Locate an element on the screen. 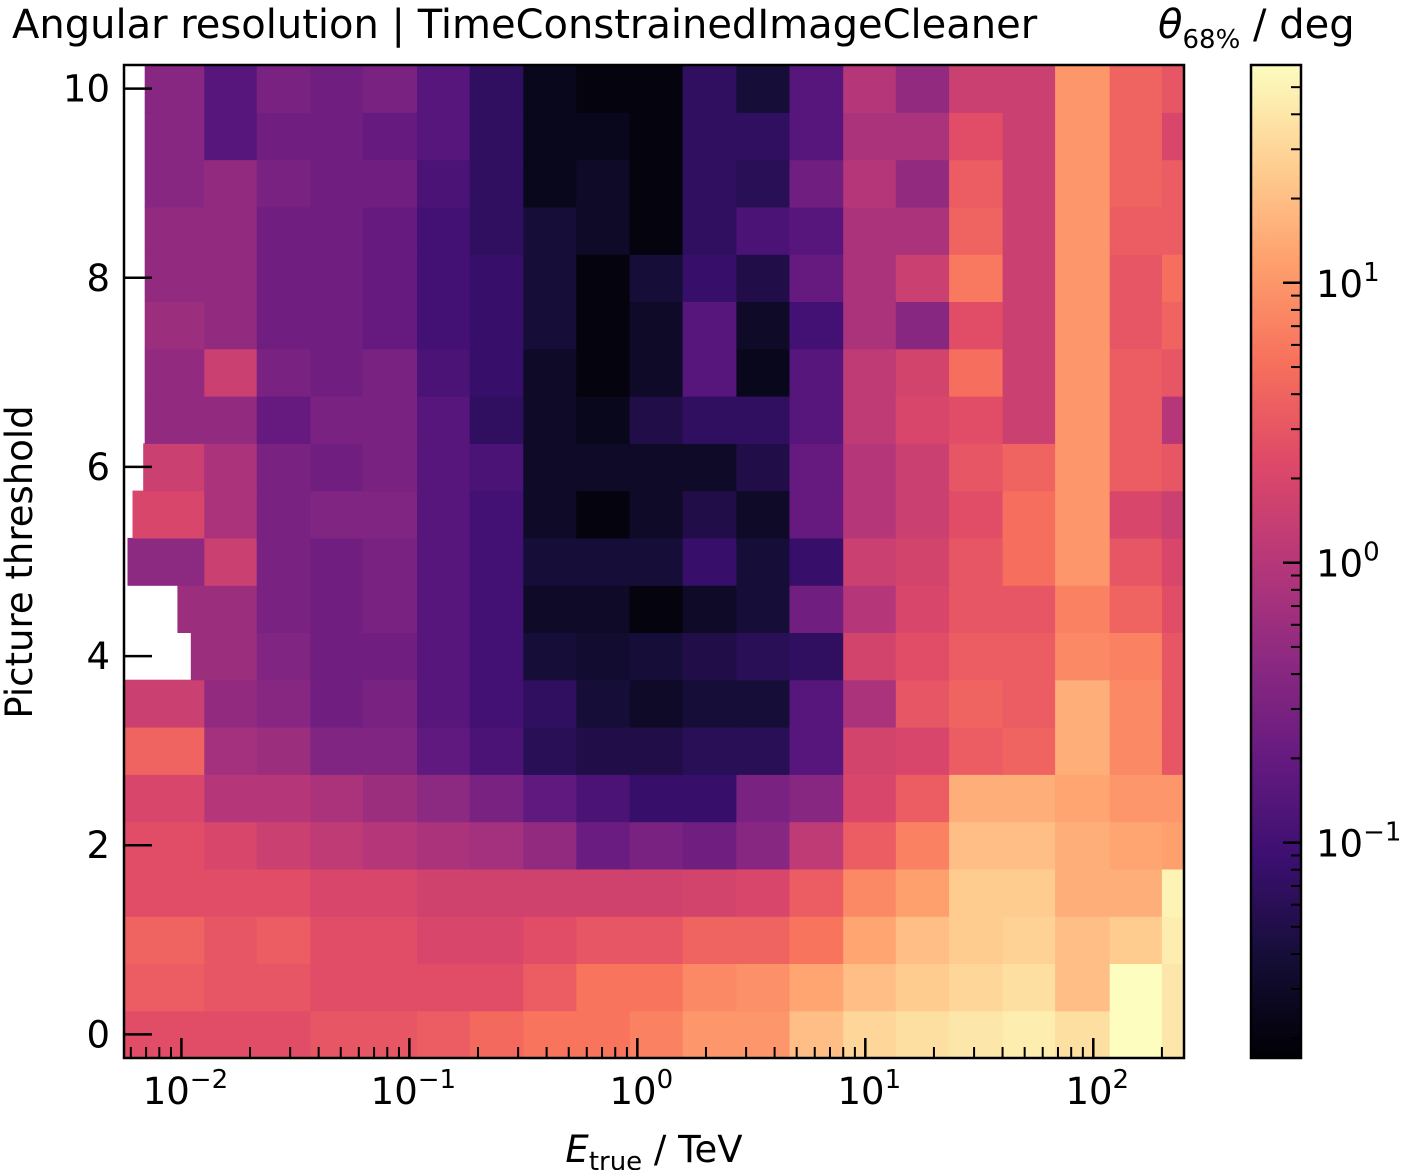 This screenshot has width=1410, height=1170. x-tick-label: 102 is located at coordinates (1097, 1089).